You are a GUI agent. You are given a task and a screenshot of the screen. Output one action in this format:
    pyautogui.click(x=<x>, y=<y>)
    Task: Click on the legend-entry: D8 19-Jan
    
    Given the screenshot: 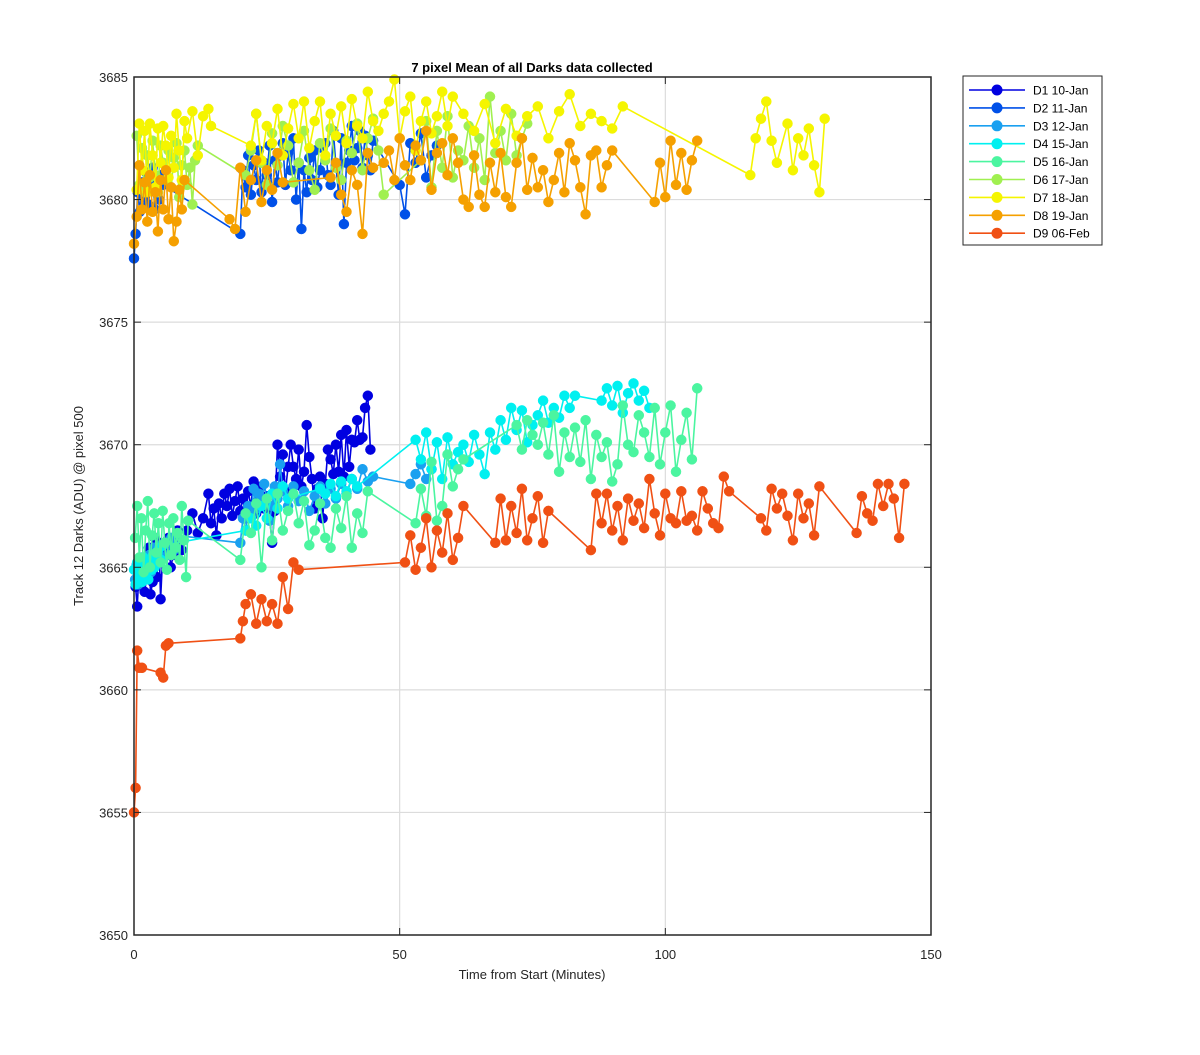 What is the action you would take?
    pyautogui.click(x=1028, y=216)
    